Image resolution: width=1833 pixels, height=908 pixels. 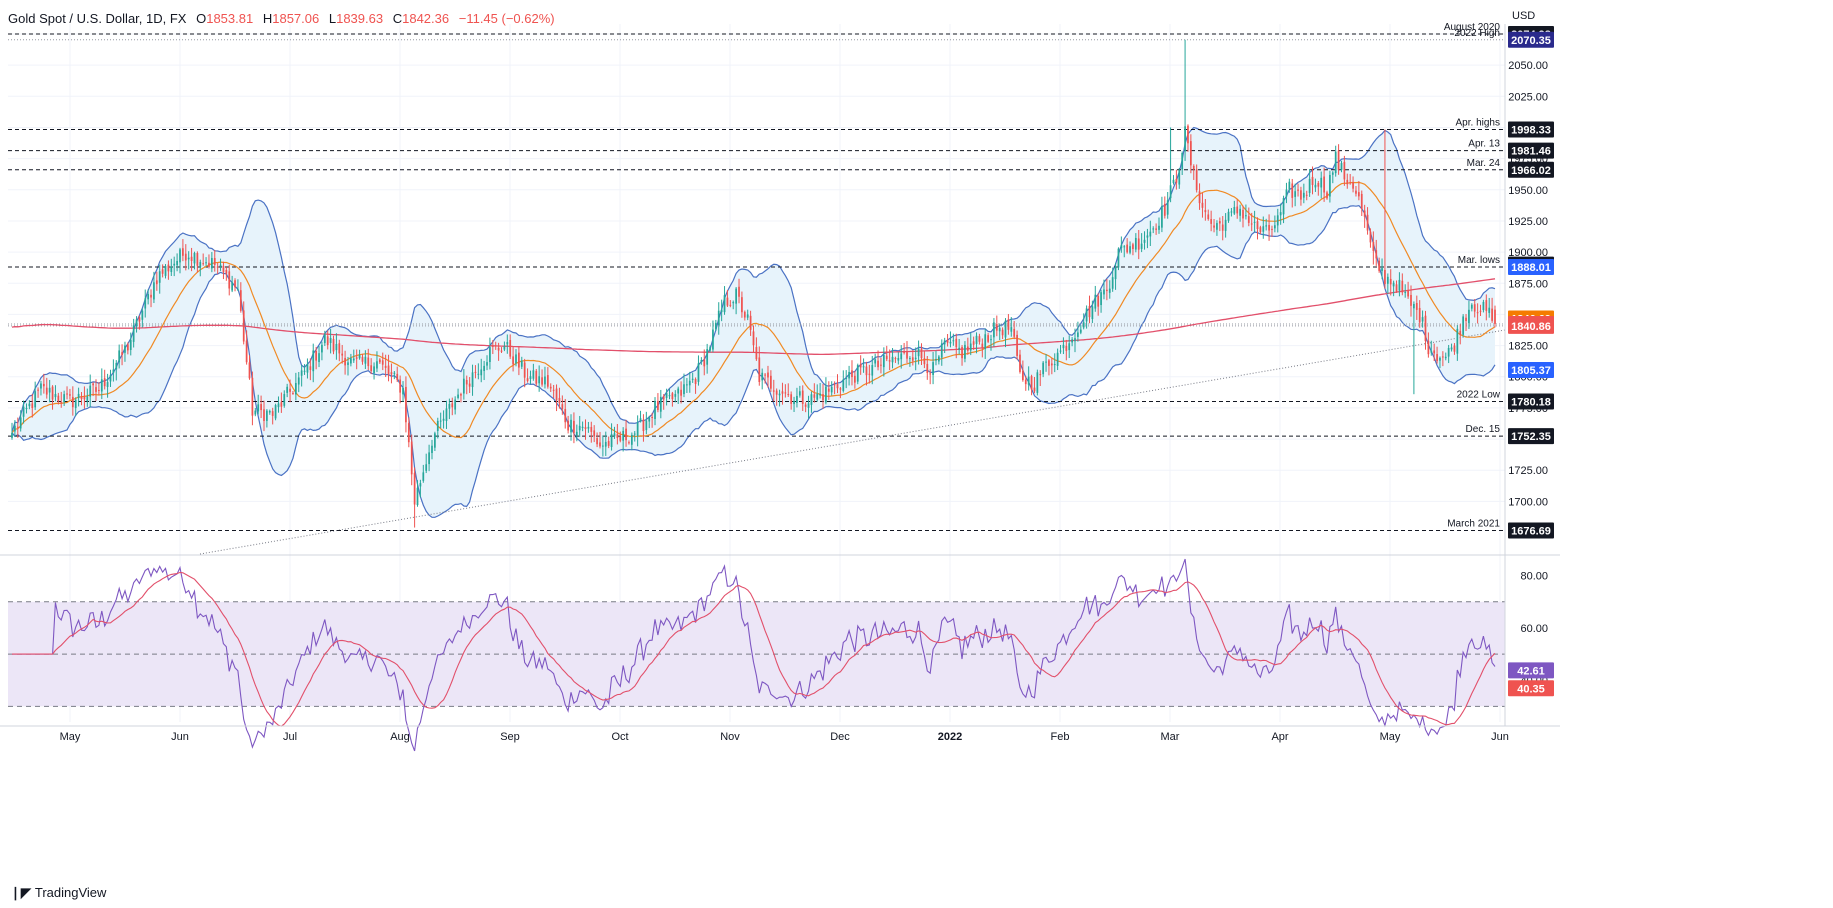 What do you see at coordinates (180, 737) in the screenshot?
I see `time-tick-label-1: Jun` at bounding box center [180, 737].